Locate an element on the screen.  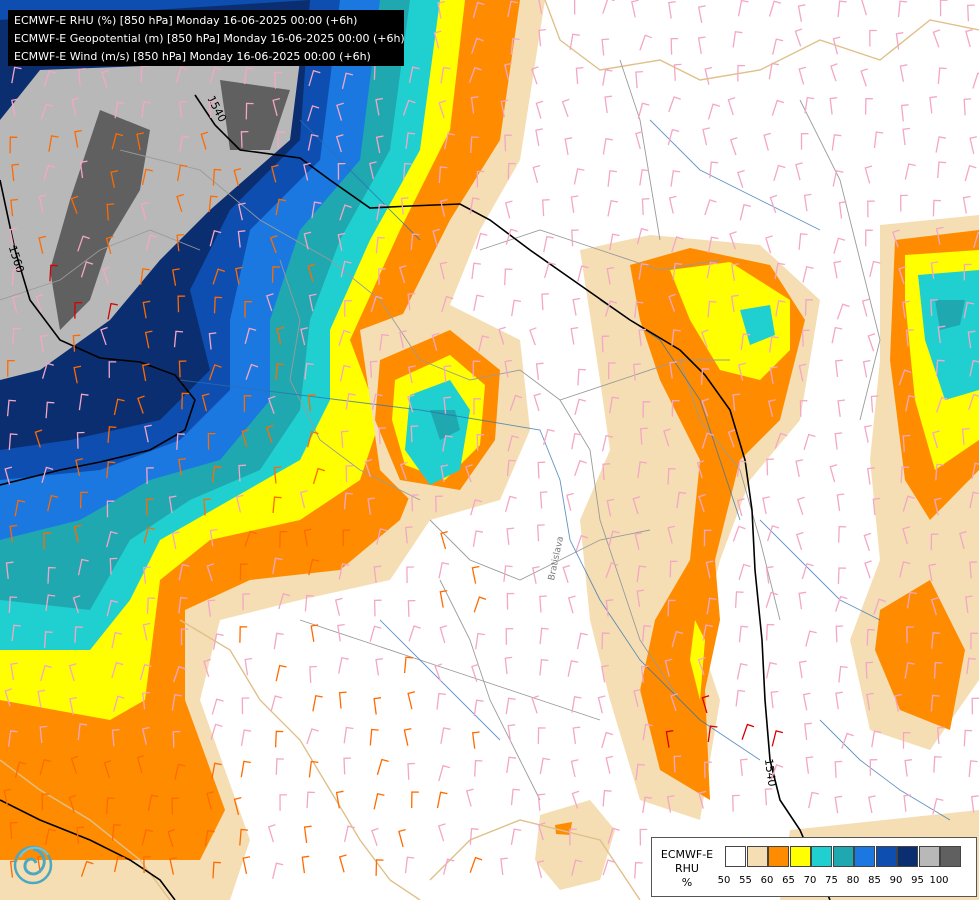
balkan-coast is located at coordinates (535, 859).